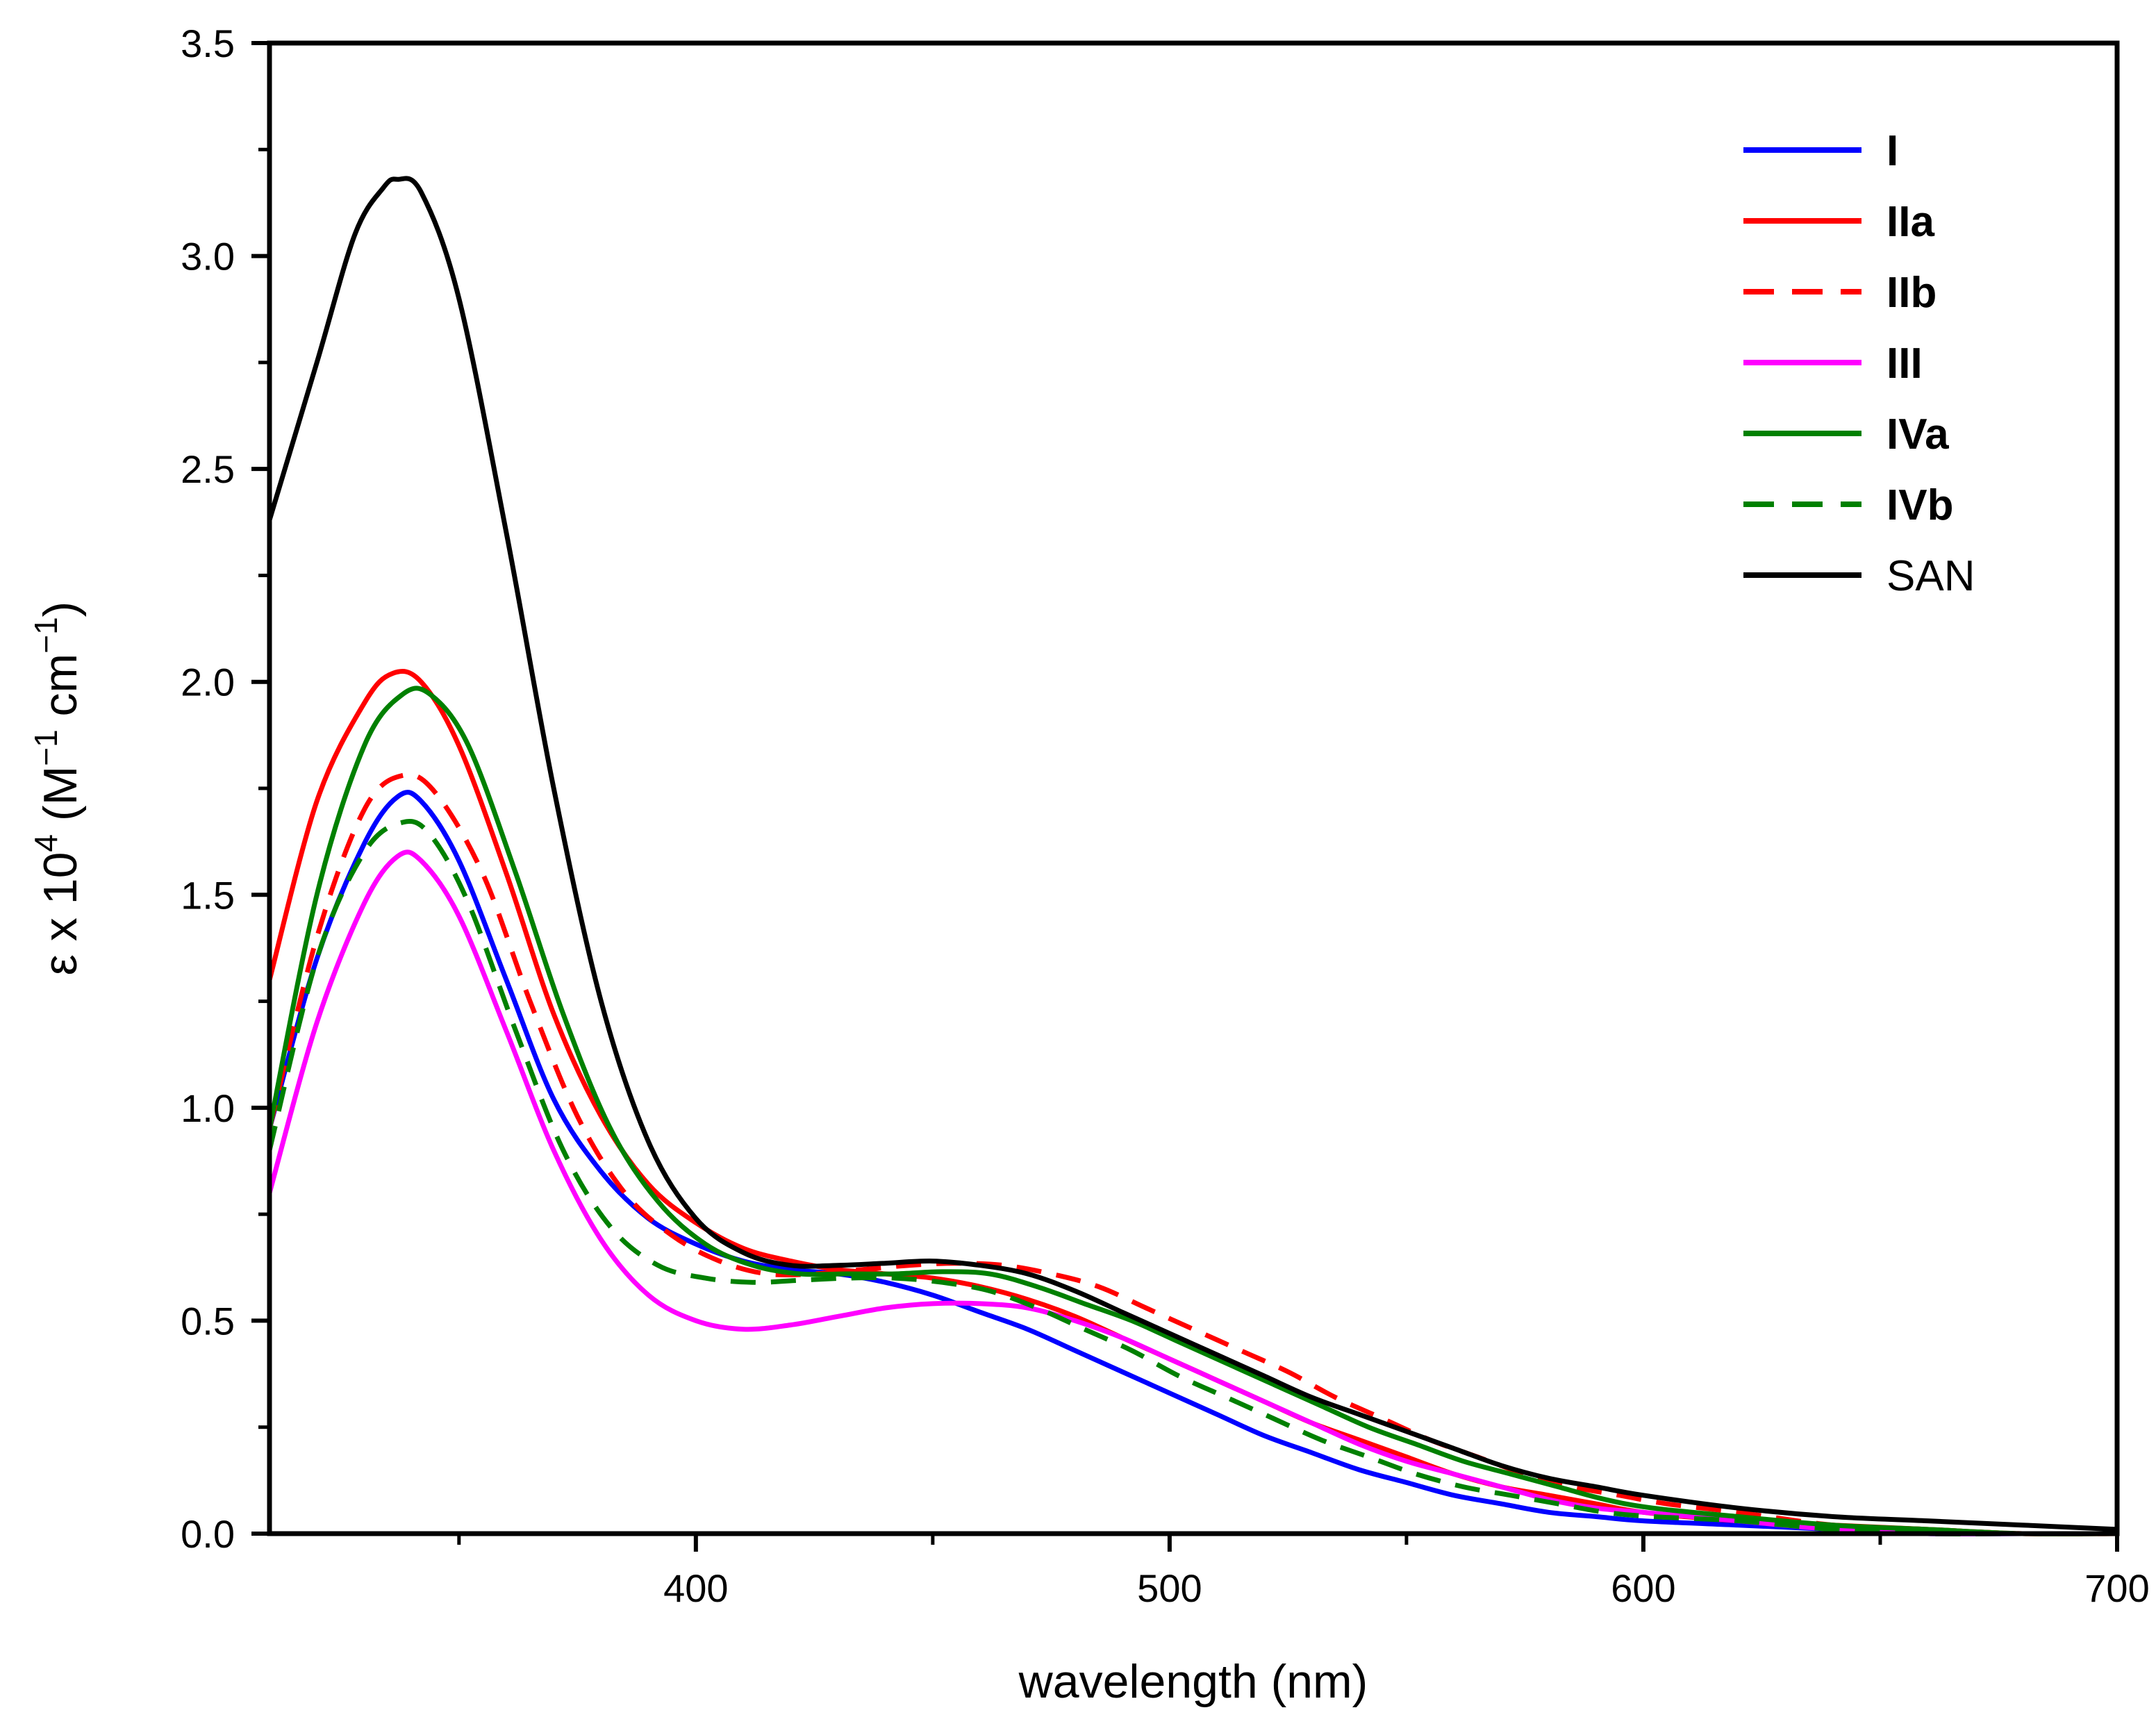 The image size is (2156, 1717). I want to click on x-tick-label: 400, so click(695, 1588).